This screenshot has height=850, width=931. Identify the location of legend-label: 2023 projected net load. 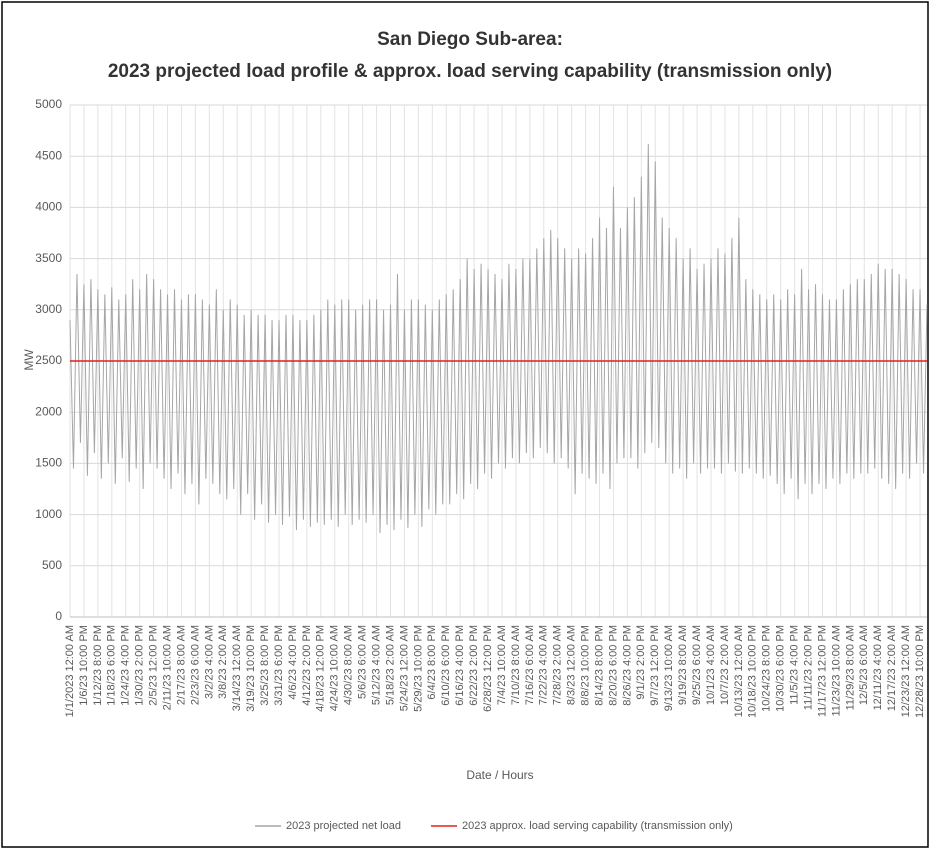
(343, 826).